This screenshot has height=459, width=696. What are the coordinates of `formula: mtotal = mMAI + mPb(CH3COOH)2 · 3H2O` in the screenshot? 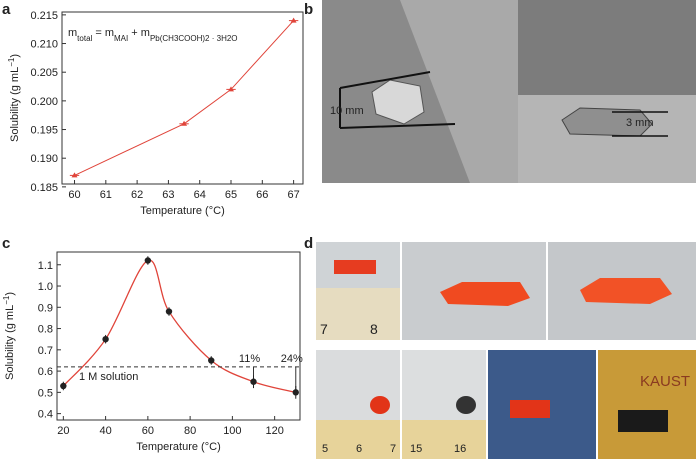 It's located at (153, 35).